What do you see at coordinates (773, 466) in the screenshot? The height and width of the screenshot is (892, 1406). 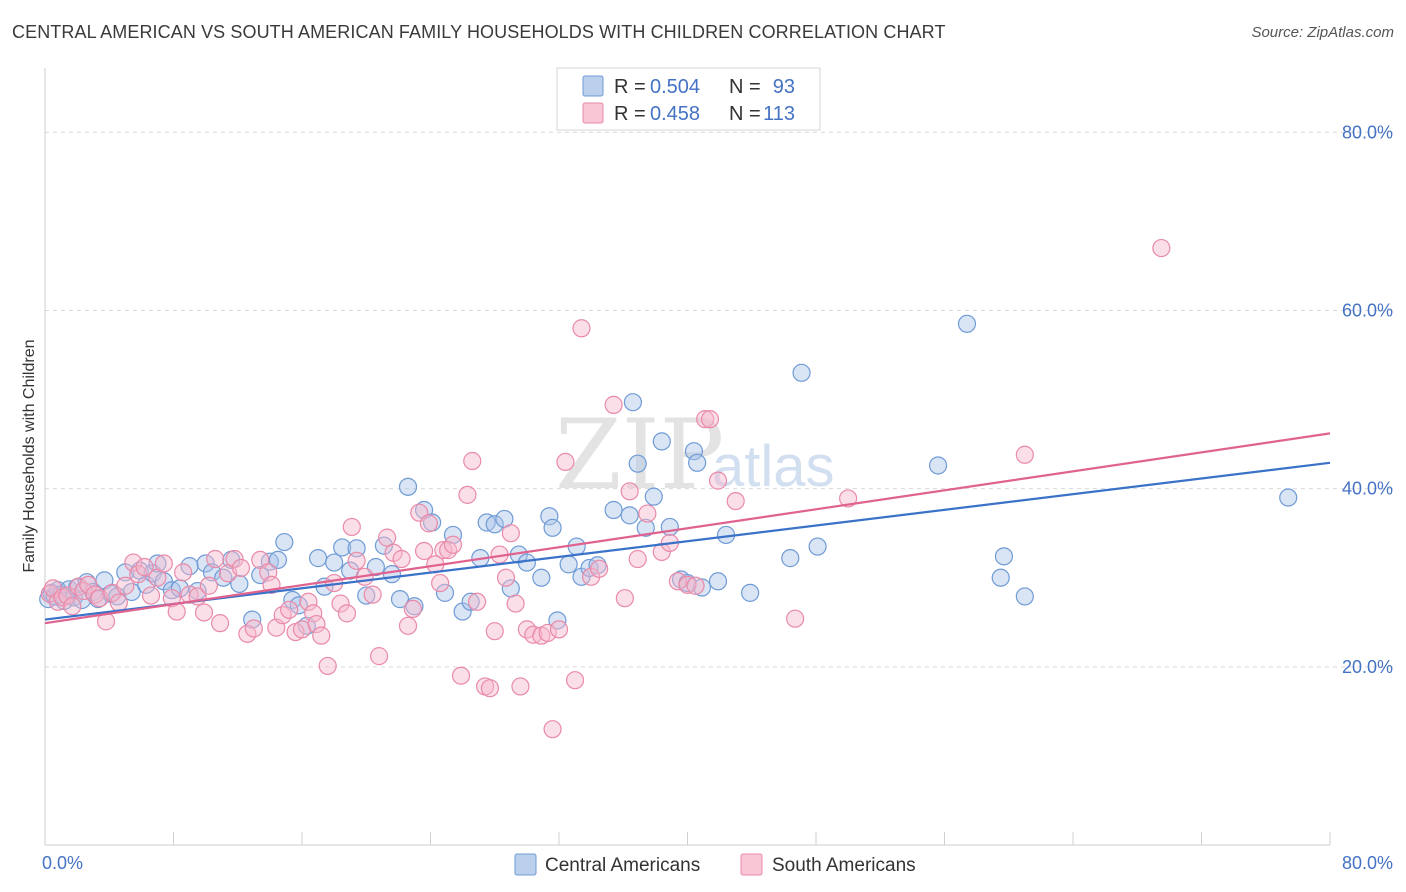 I see `watermark-atlas: atlas` at bounding box center [773, 466].